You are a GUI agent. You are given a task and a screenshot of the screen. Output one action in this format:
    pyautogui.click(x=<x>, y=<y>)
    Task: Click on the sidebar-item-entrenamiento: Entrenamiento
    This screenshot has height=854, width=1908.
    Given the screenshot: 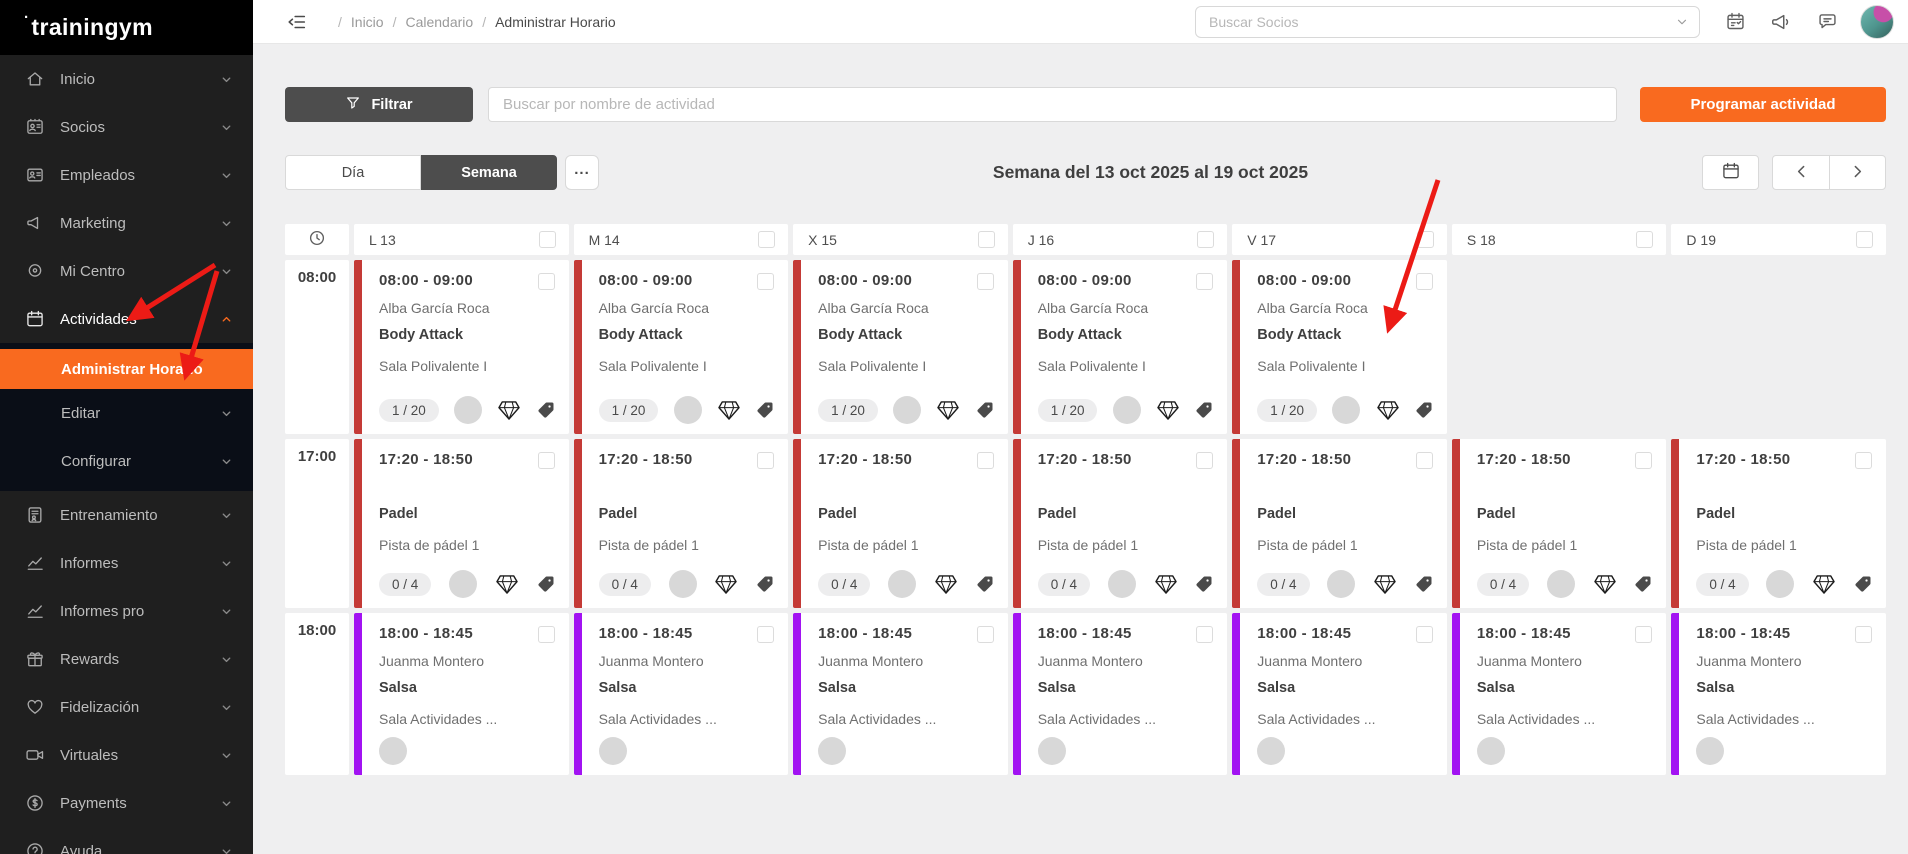 What is the action you would take?
    pyautogui.click(x=126, y=515)
    